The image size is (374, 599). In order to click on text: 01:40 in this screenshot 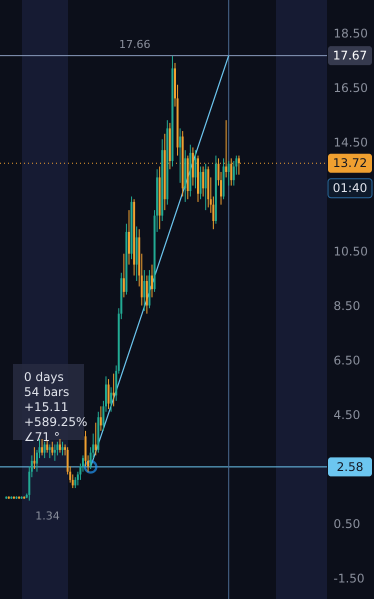, I will do `click(350, 188)`.